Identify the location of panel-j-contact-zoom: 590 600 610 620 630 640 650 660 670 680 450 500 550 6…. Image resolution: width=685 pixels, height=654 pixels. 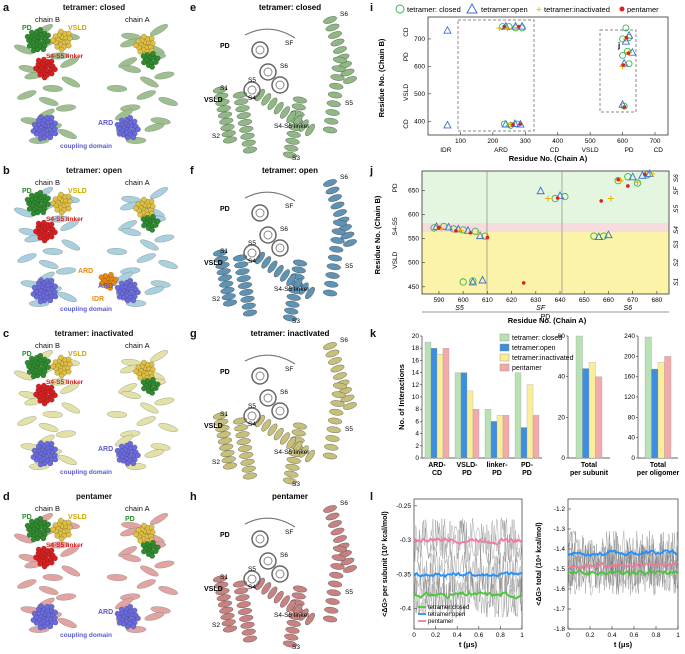
(526, 246).